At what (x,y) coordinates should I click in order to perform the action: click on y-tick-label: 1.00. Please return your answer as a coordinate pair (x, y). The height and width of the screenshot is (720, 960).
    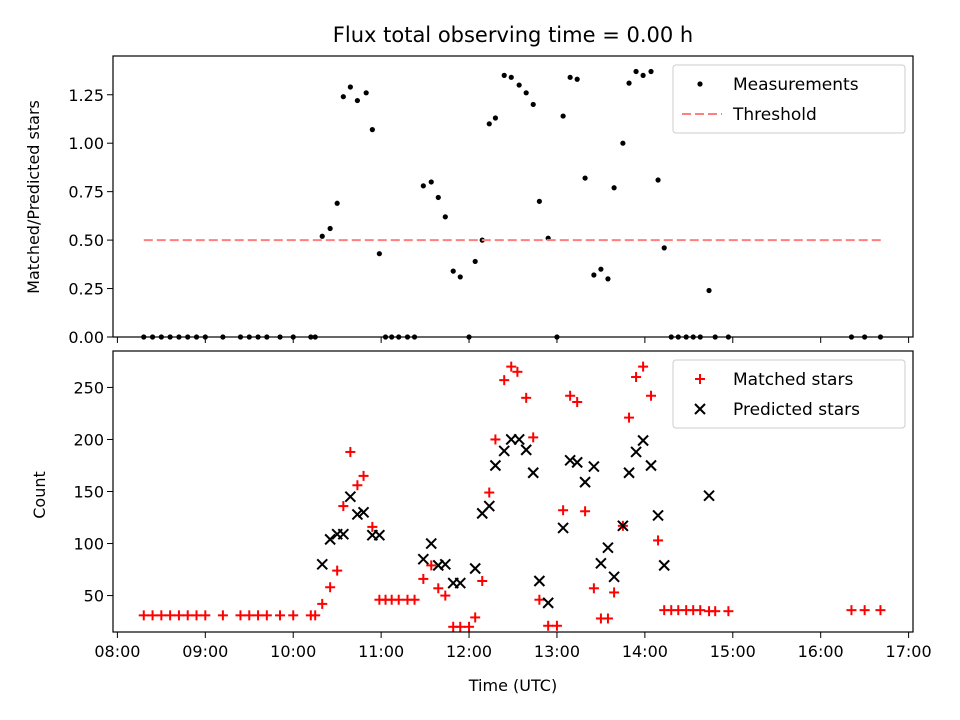
    Looking at the image, I should click on (86, 143).